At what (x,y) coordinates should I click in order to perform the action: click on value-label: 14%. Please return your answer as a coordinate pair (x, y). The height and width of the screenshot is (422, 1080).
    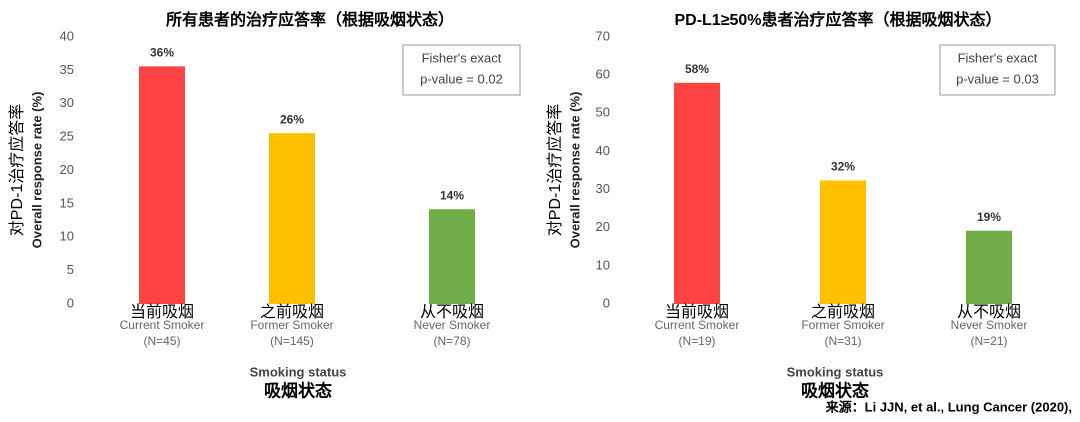
    Looking at the image, I should click on (452, 195).